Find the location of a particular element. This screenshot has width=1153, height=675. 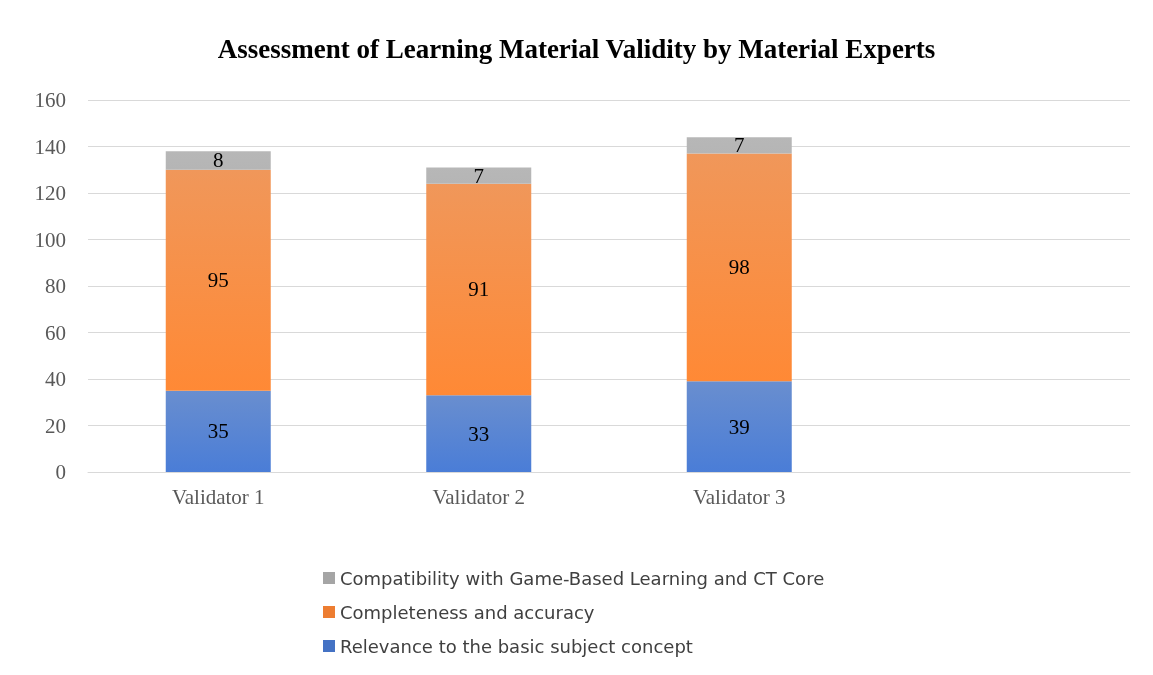

legend-label: Completeness and accuracy is located at coordinates (467, 612).